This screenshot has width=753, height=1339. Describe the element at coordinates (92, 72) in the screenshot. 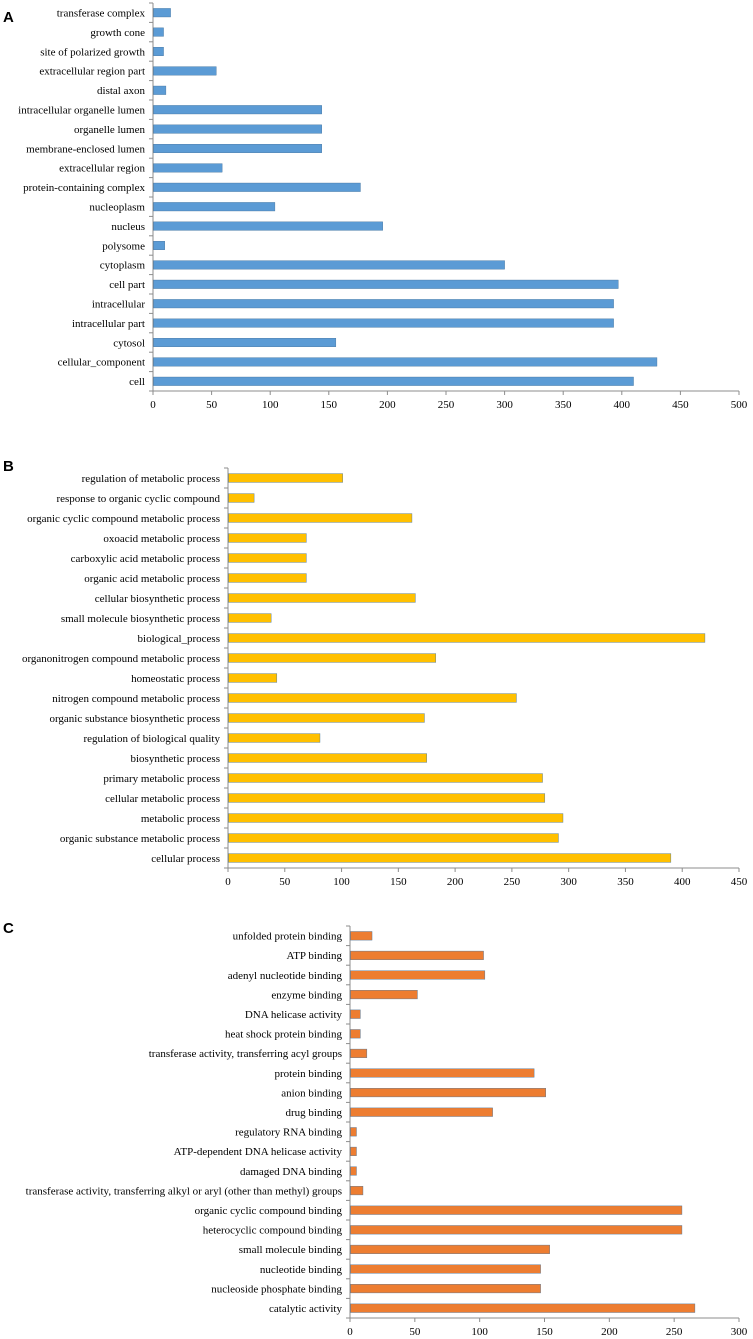

I see `category-label: extracellular region part` at that location.